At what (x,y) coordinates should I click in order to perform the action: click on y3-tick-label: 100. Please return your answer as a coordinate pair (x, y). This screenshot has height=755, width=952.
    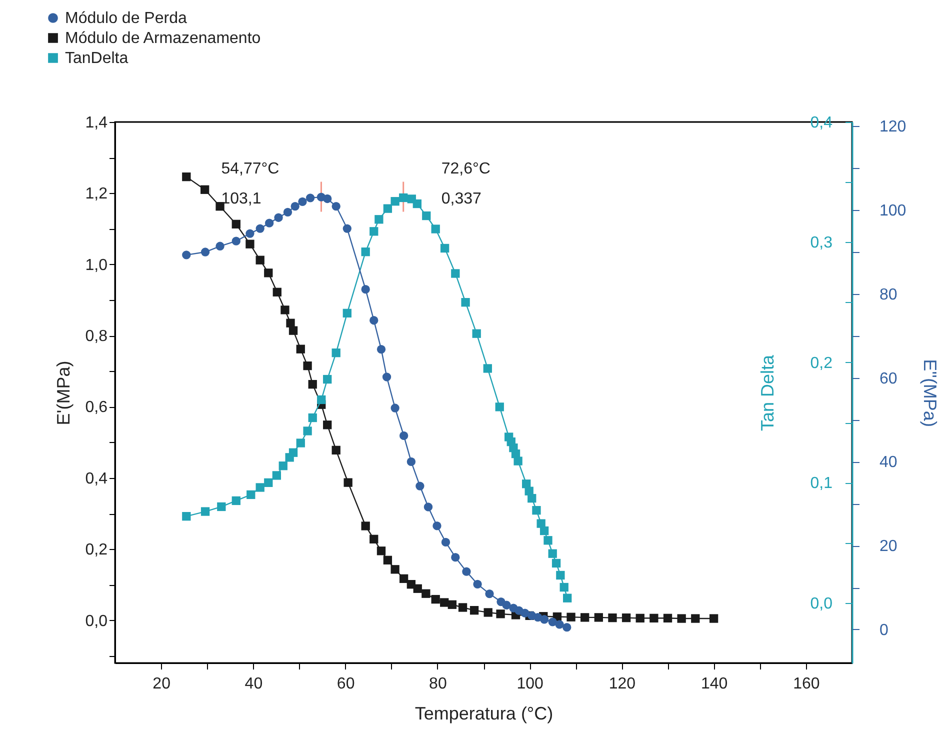
    Looking at the image, I should click on (893, 211).